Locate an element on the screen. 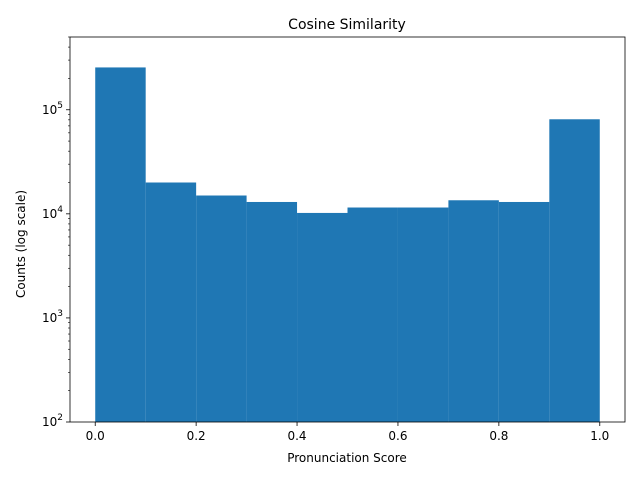 The width and height of the screenshot is (640, 480). x-tick-label: 0.4 is located at coordinates (296, 436).